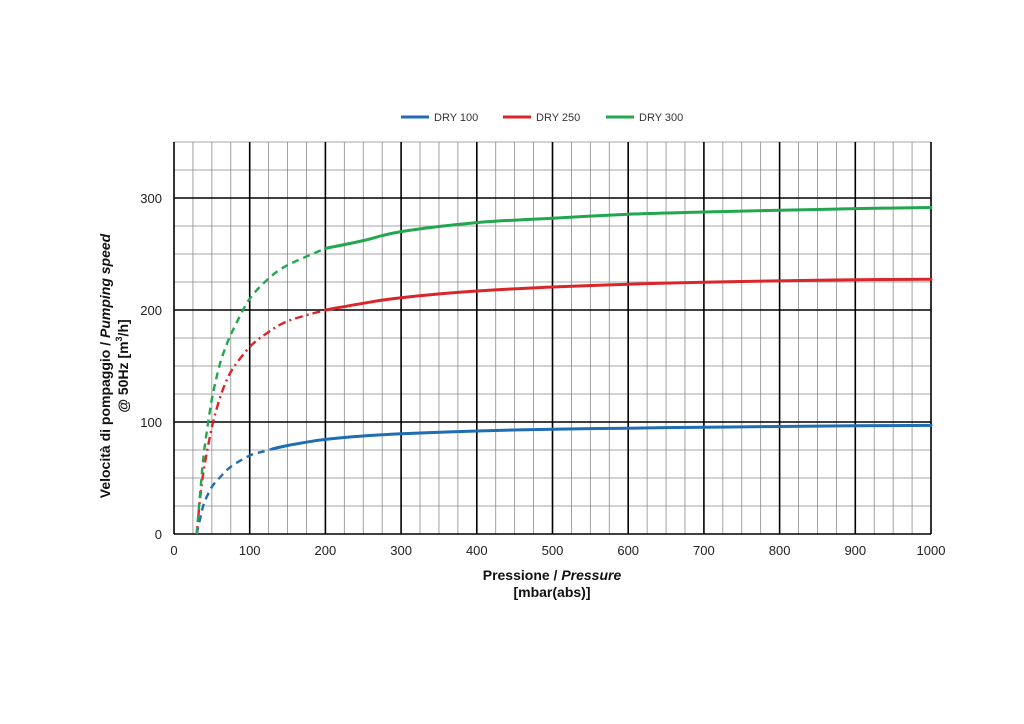 This screenshot has height=724, width=1024. Describe the element at coordinates (628, 550) in the screenshot. I see `x-tick-label: 600` at that location.